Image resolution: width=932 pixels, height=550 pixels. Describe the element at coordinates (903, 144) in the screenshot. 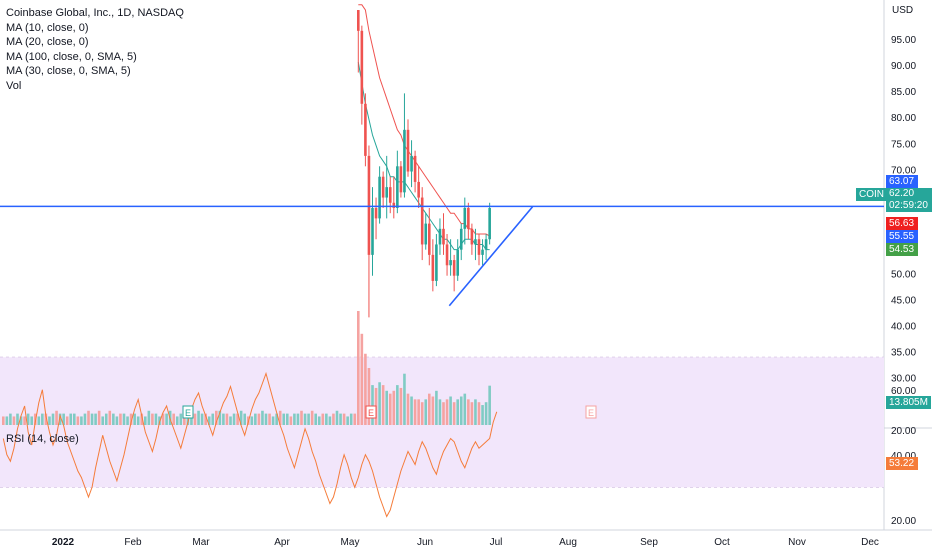

I see `price-tick-label: 75.00` at that location.